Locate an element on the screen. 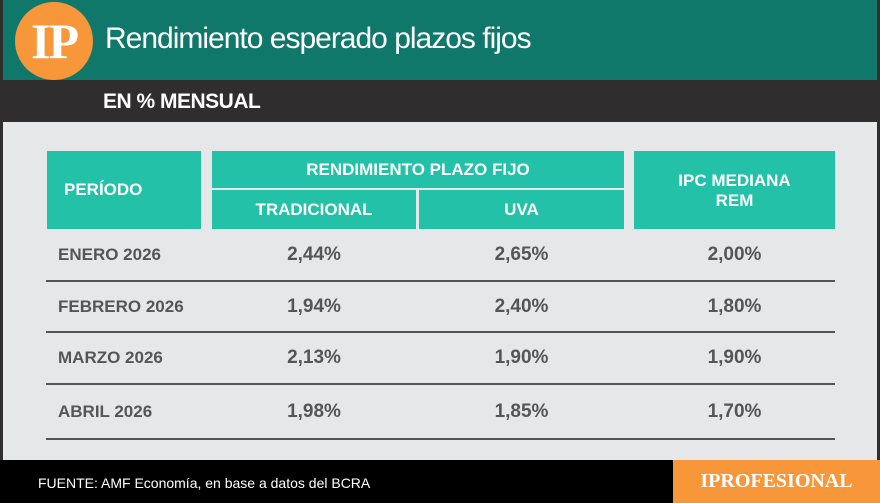  tradicional-cell: 2,44% is located at coordinates (314, 254).